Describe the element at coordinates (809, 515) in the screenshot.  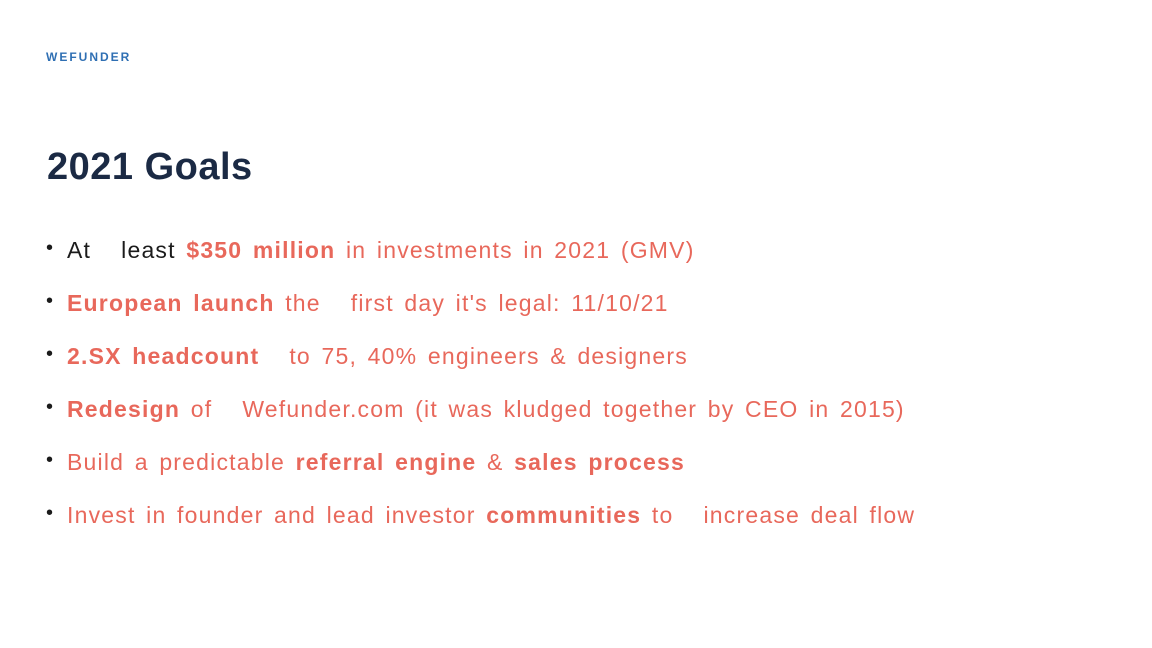
I see `goal-text: increase deal flow` at that location.